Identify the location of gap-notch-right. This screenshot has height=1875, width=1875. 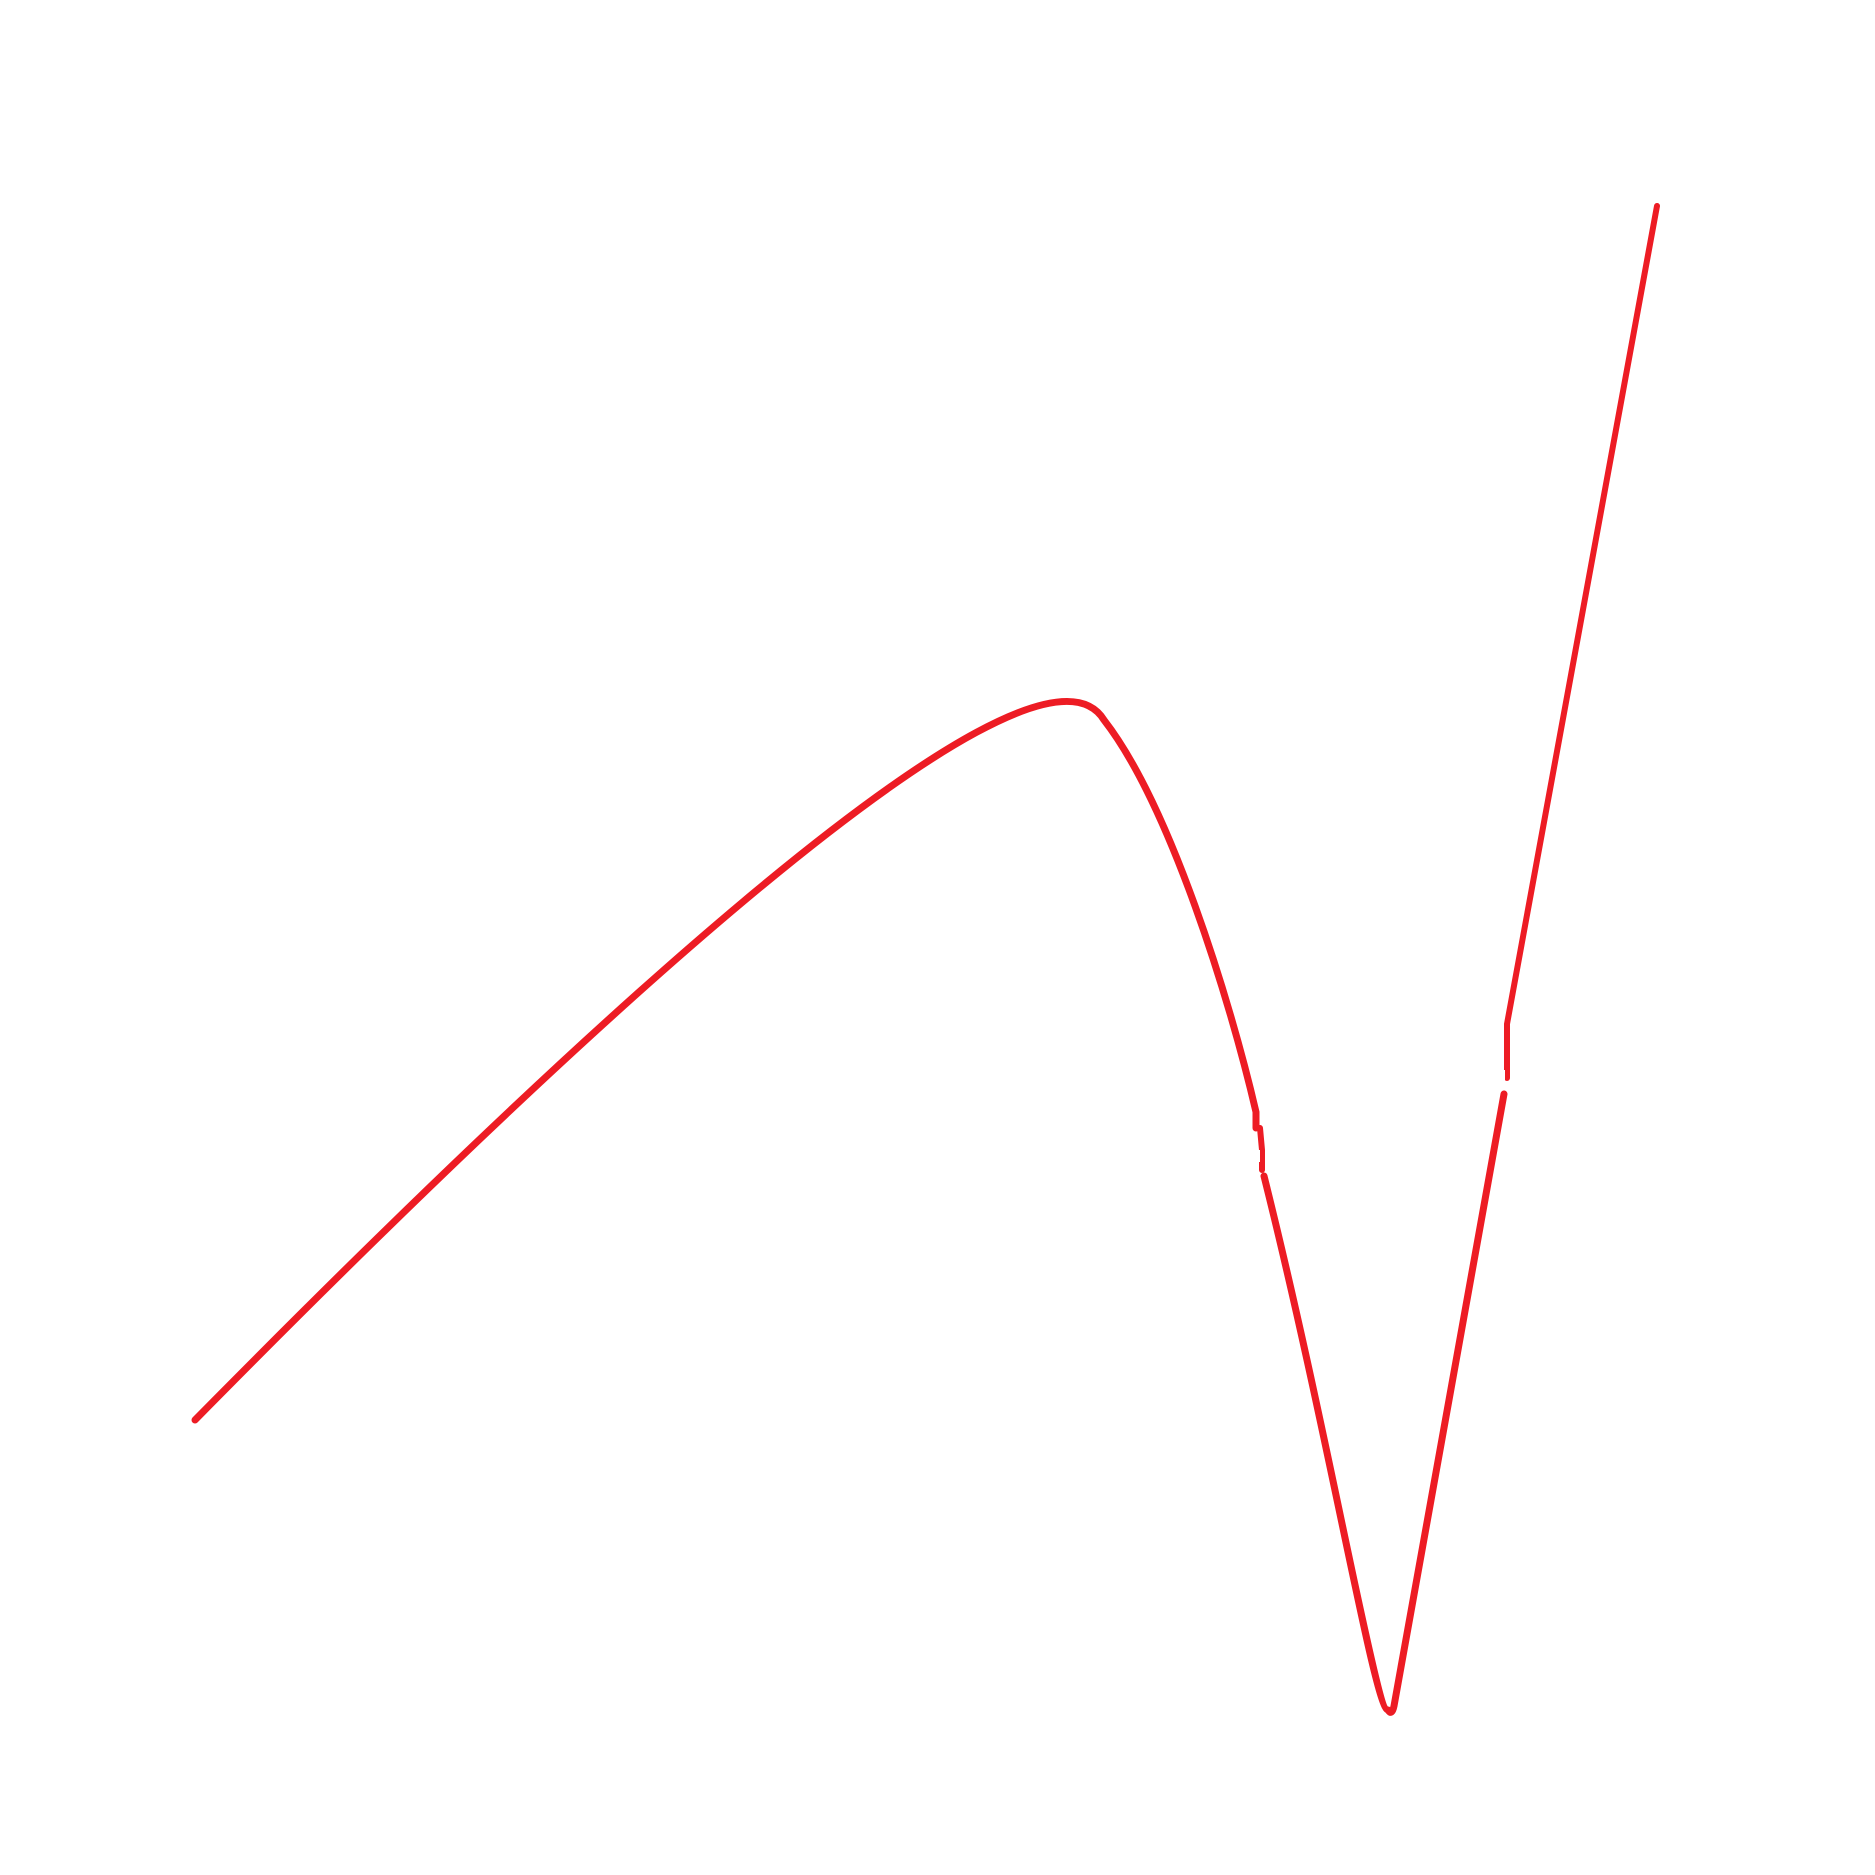
(1503, 1078).